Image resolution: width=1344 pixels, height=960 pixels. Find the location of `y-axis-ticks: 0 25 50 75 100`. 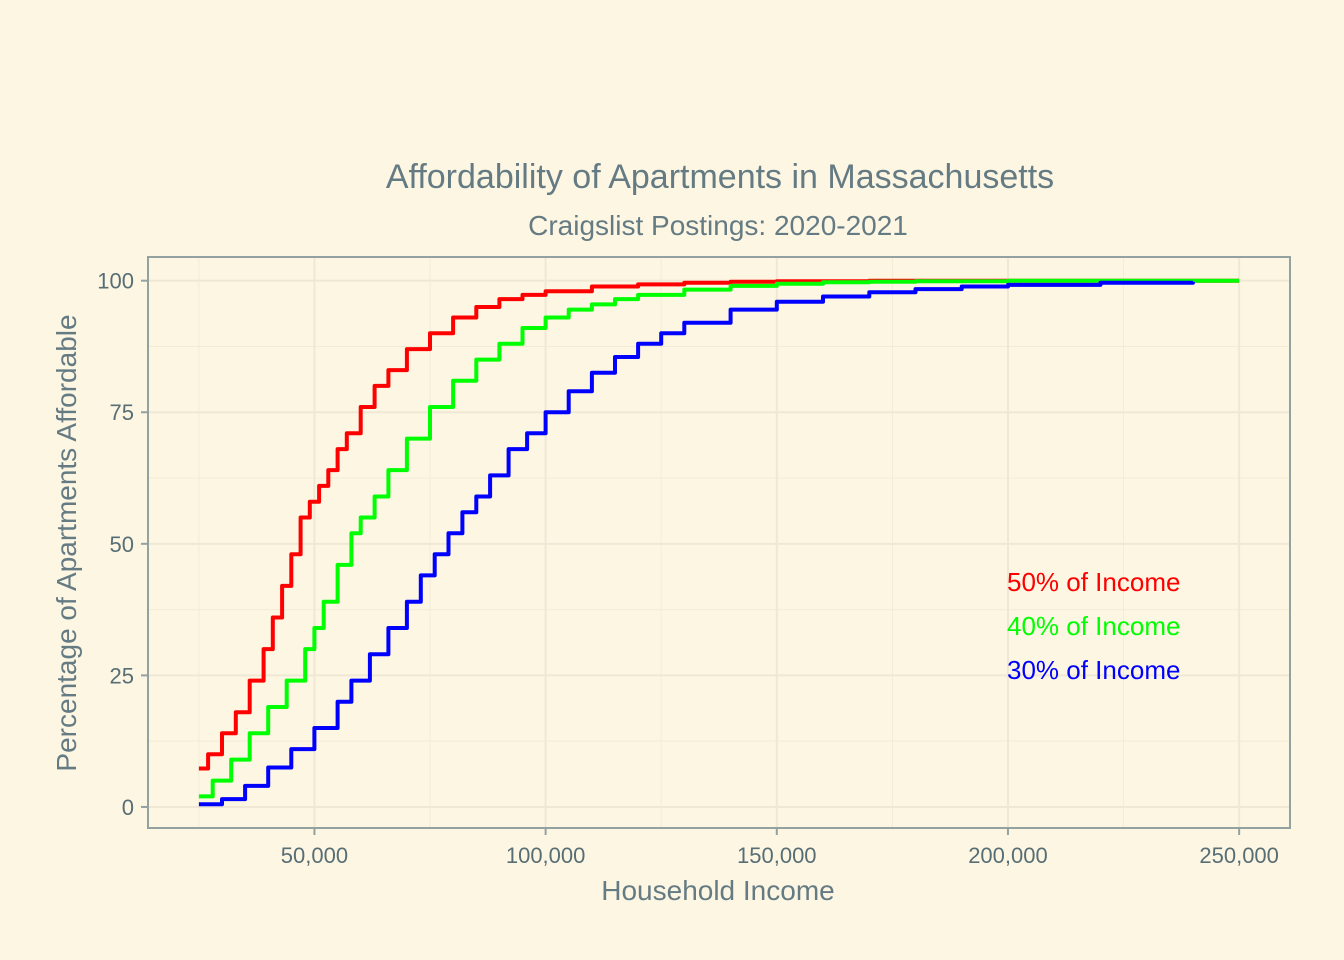

y-axis-ticks: 0 25 50 75 100 is located at coordinates (122, 544).